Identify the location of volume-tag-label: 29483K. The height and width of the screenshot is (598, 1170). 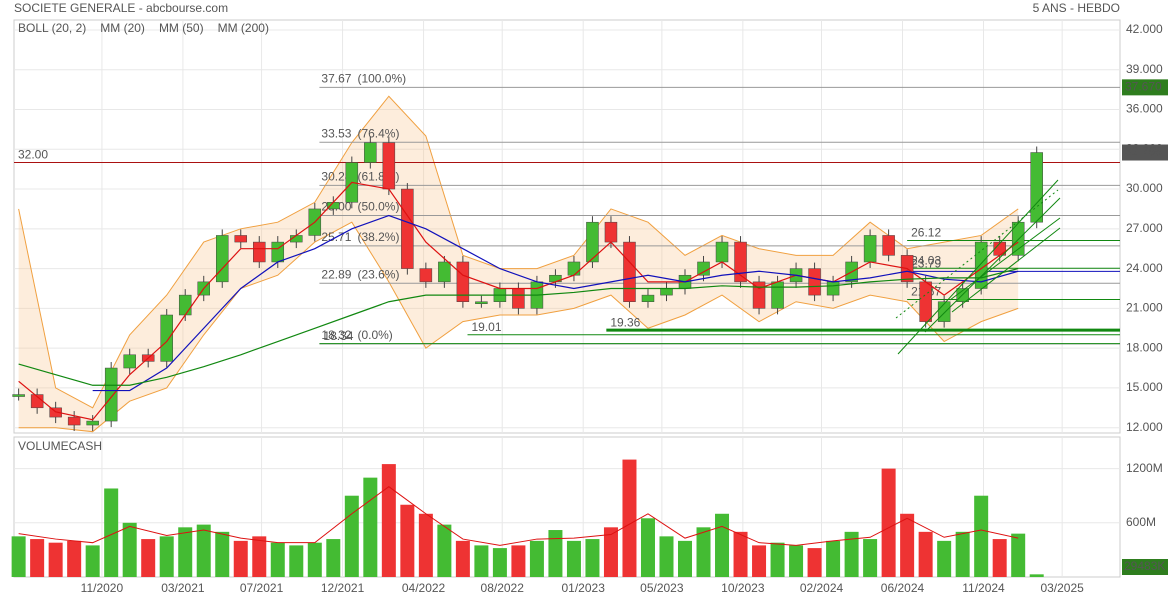
(1144, 566).